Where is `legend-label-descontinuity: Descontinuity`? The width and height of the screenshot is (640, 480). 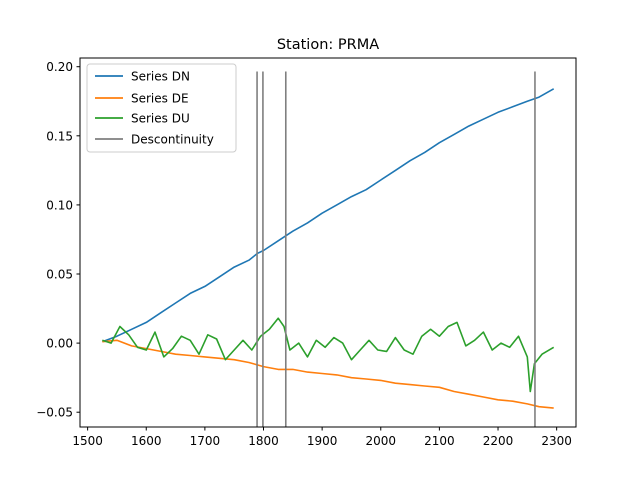 legend-label-descontinuity: Descontinuity is located at coordinates (172, 140).